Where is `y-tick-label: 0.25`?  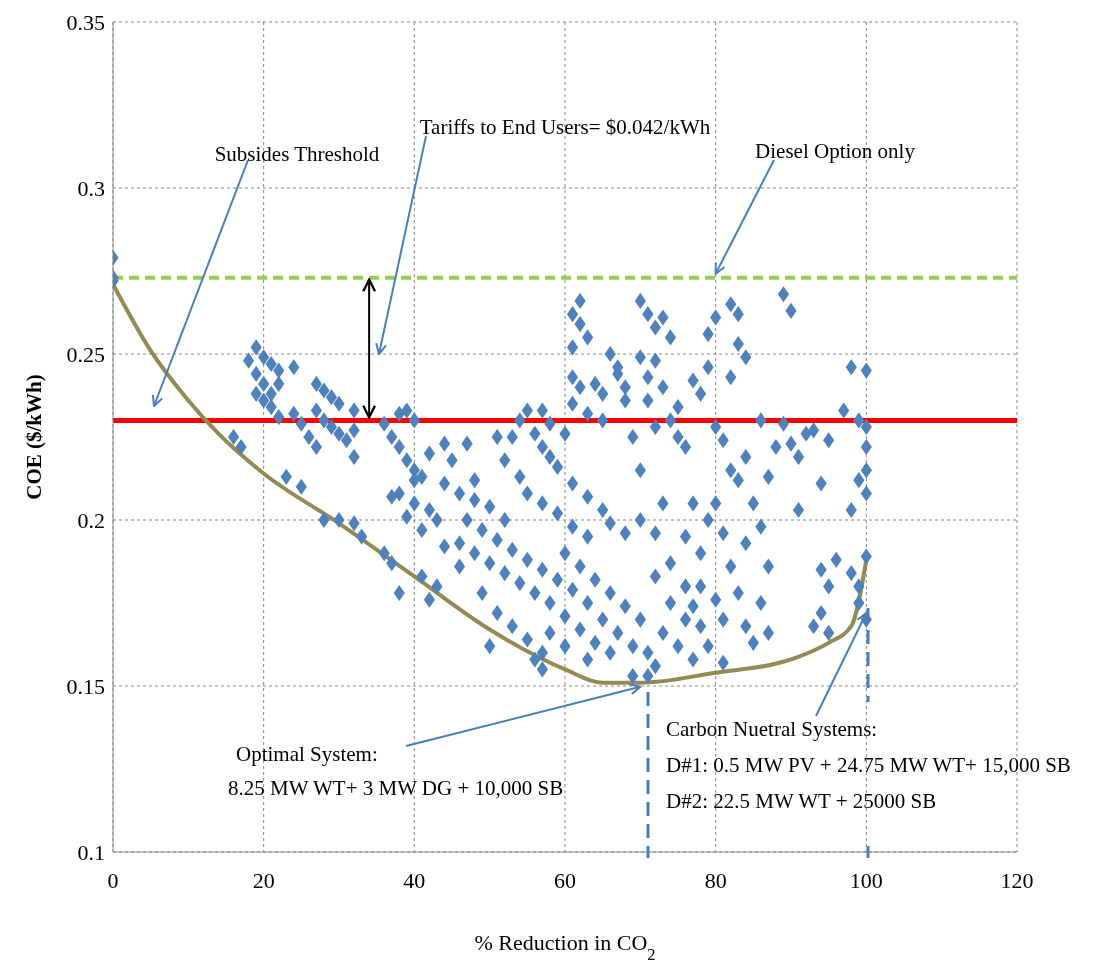 y-tick-label: 0.25 is located at coordinates (85, 354).